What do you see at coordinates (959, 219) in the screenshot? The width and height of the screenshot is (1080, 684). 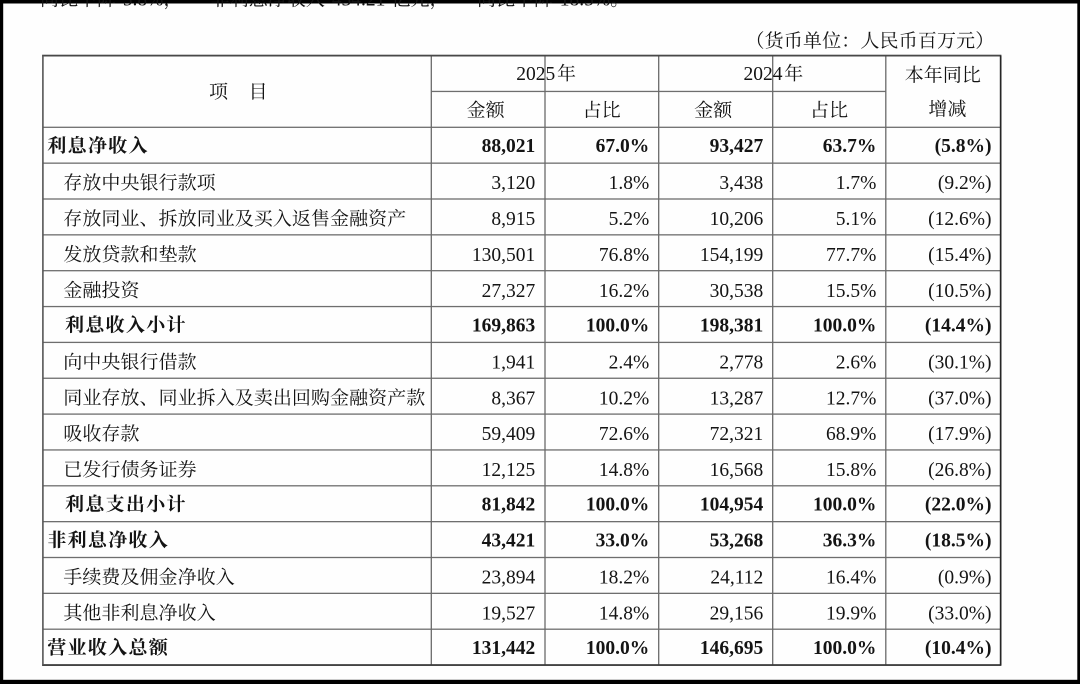 I see `svg-text: (12.6%)` at bounding box center [959, 219].